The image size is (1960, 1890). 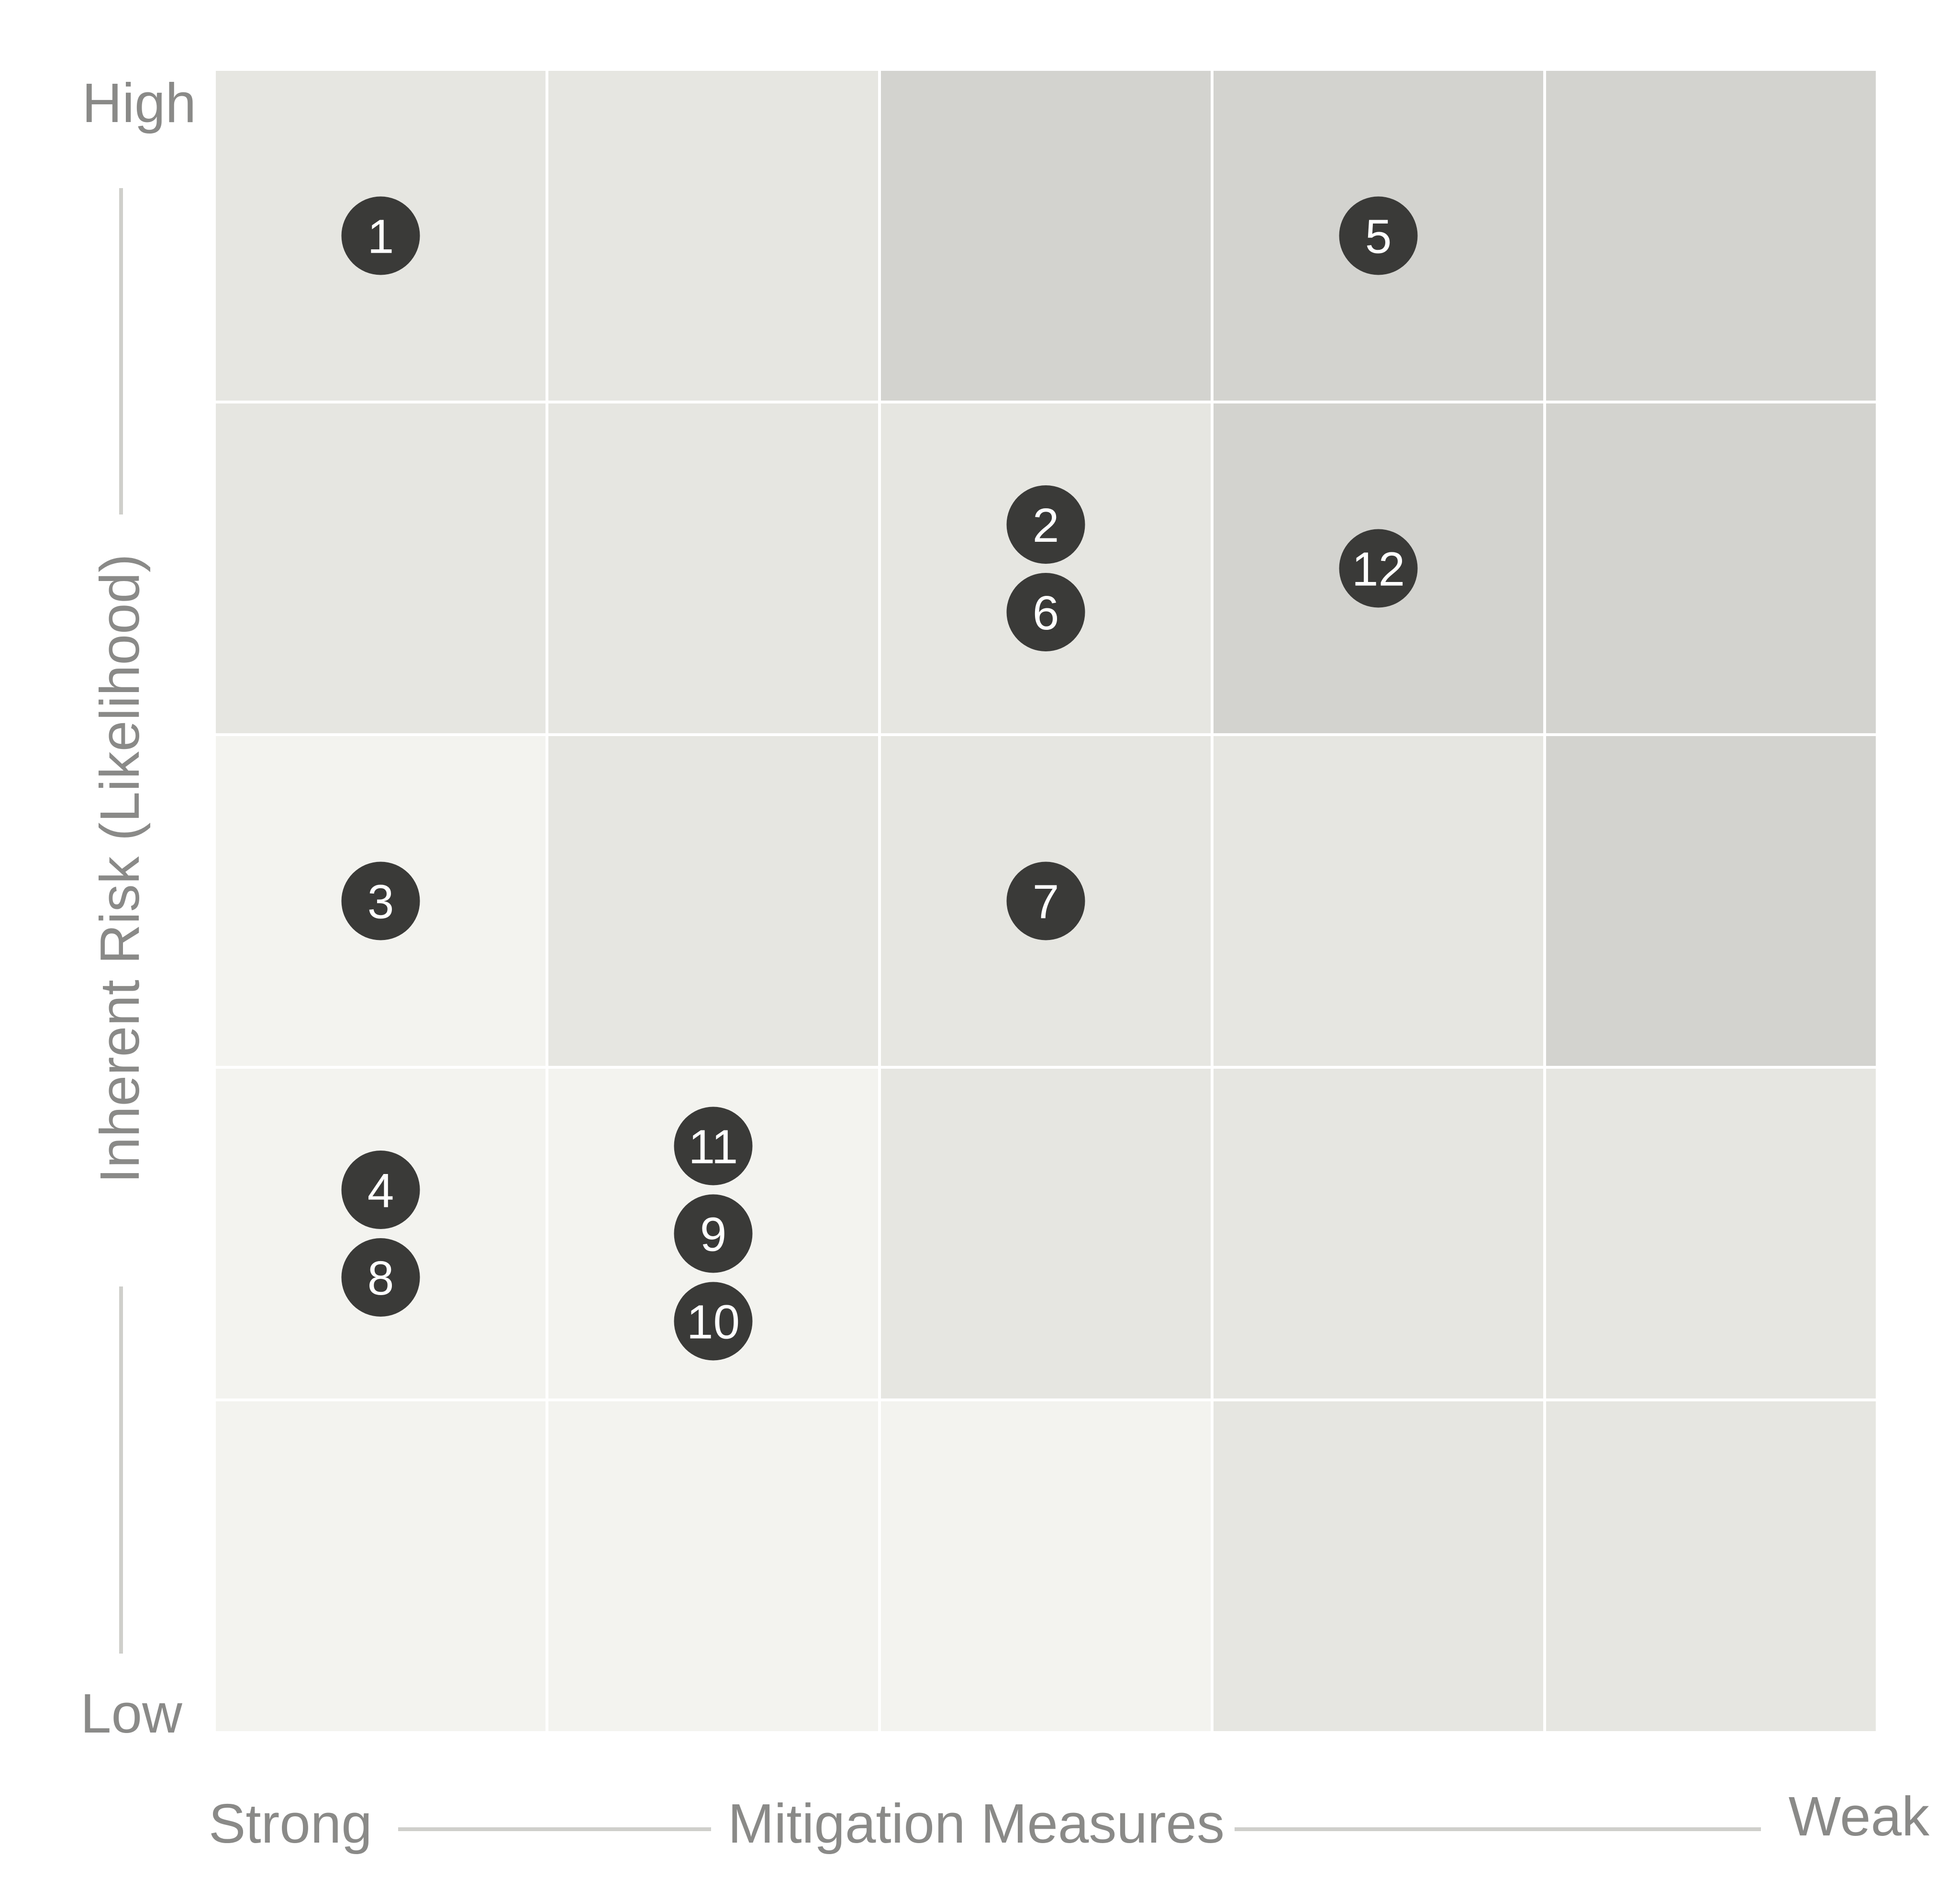 I want to click on x-axis-title: Mitigation Measures, so click(x=977, y=1824).